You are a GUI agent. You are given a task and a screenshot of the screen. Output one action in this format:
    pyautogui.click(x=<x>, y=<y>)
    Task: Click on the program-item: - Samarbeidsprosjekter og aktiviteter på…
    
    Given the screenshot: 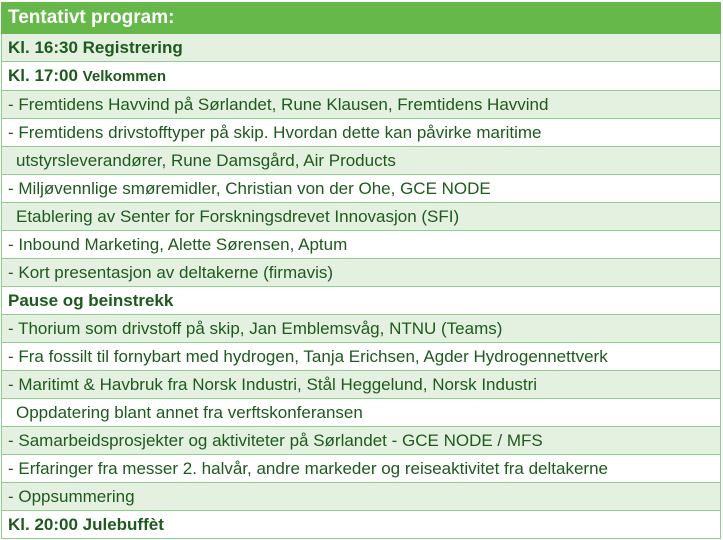 What is the action you would take?
    pyautogui.click(x=361, y=440)
    